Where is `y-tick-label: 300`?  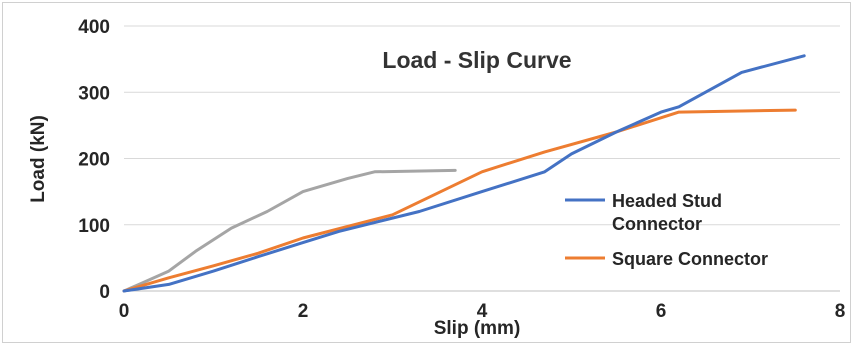 y-tick-label: 300 is located at coordinates (94, 93).